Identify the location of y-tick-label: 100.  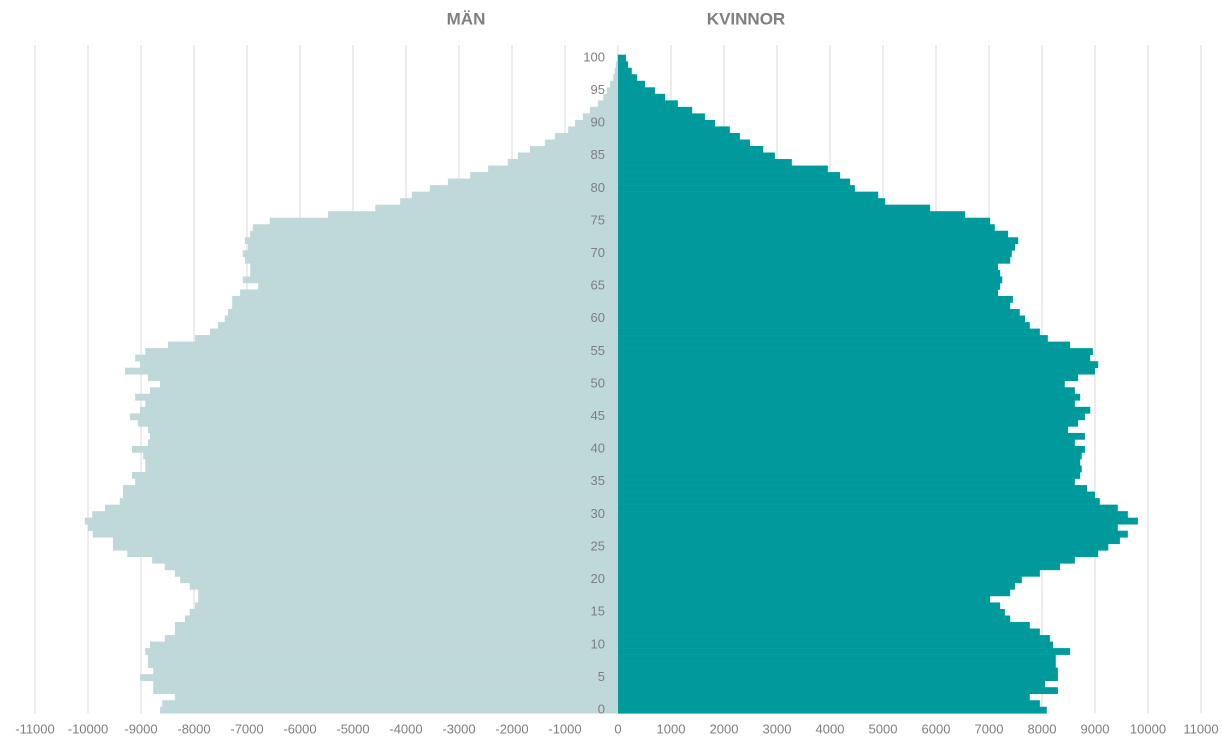
(594, 56).